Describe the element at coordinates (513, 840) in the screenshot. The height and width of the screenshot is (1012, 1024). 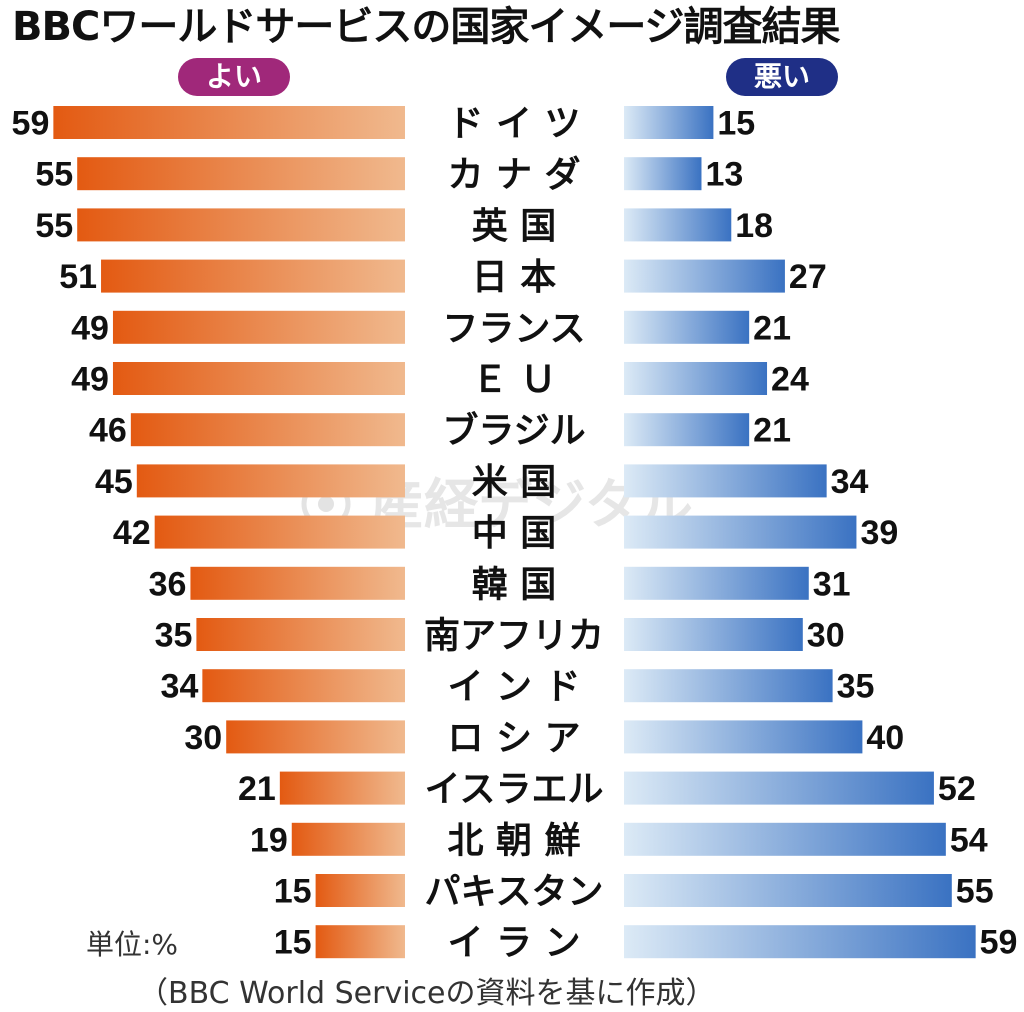
I see `country-label-14: 北 朝 鮮` at that location.